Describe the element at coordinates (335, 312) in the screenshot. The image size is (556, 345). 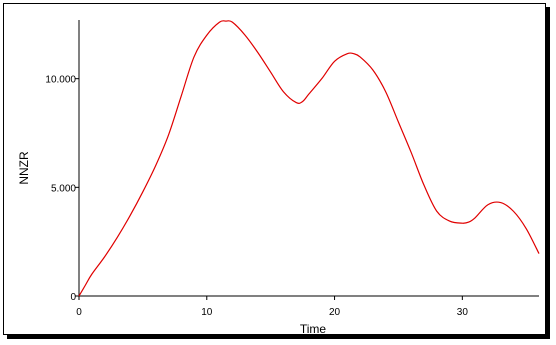
I see `x-tick-label: 20` at that location.